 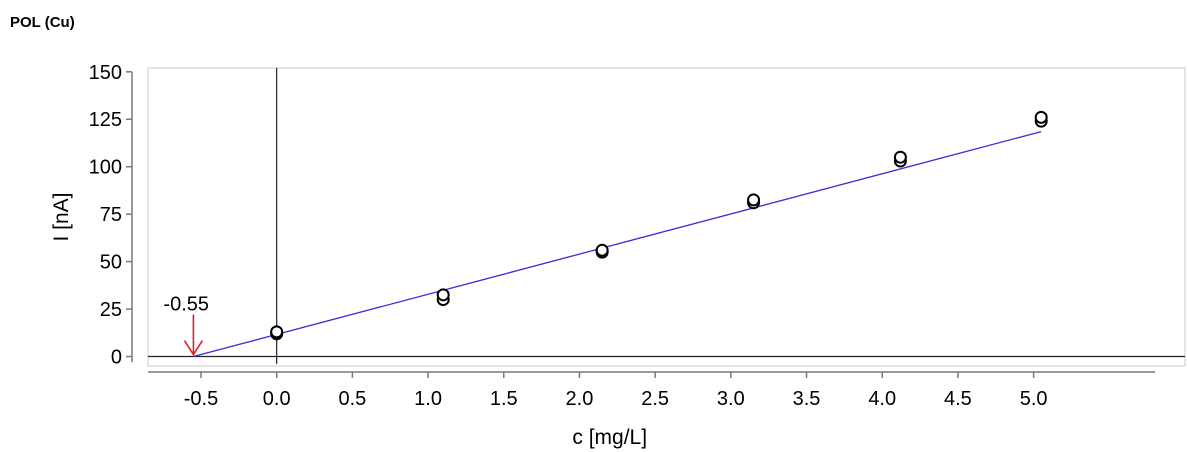 What do you see at coordinates (580, 399) in the screenshot?
I see `x-tick-label: 2.0` at bounding box center [580, 399].